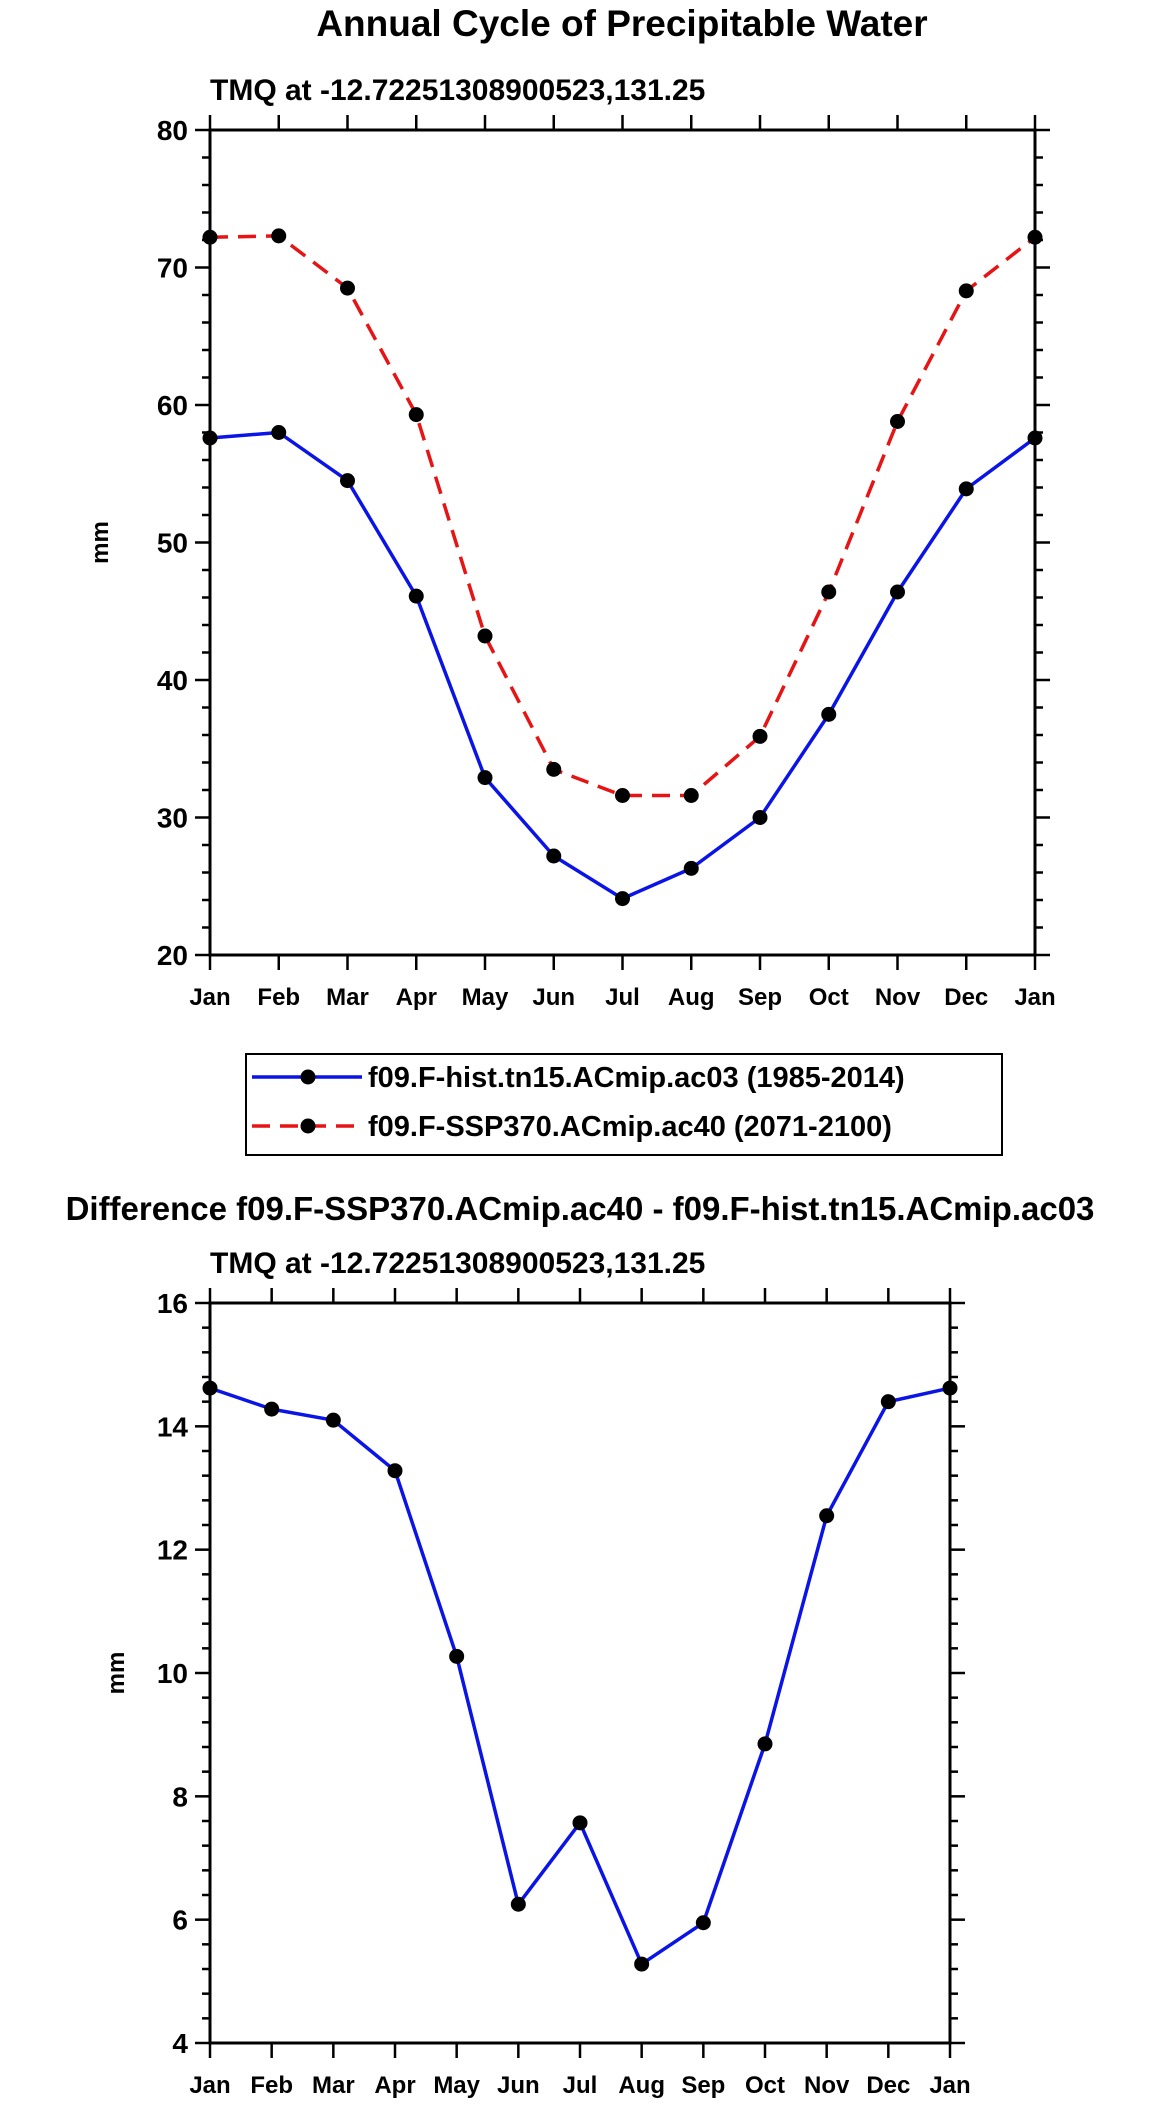  What do you see at coordinates (172, 1303) in the screenshot?
I see `y-tick-label: 16` at bounding box center [172, 1303].